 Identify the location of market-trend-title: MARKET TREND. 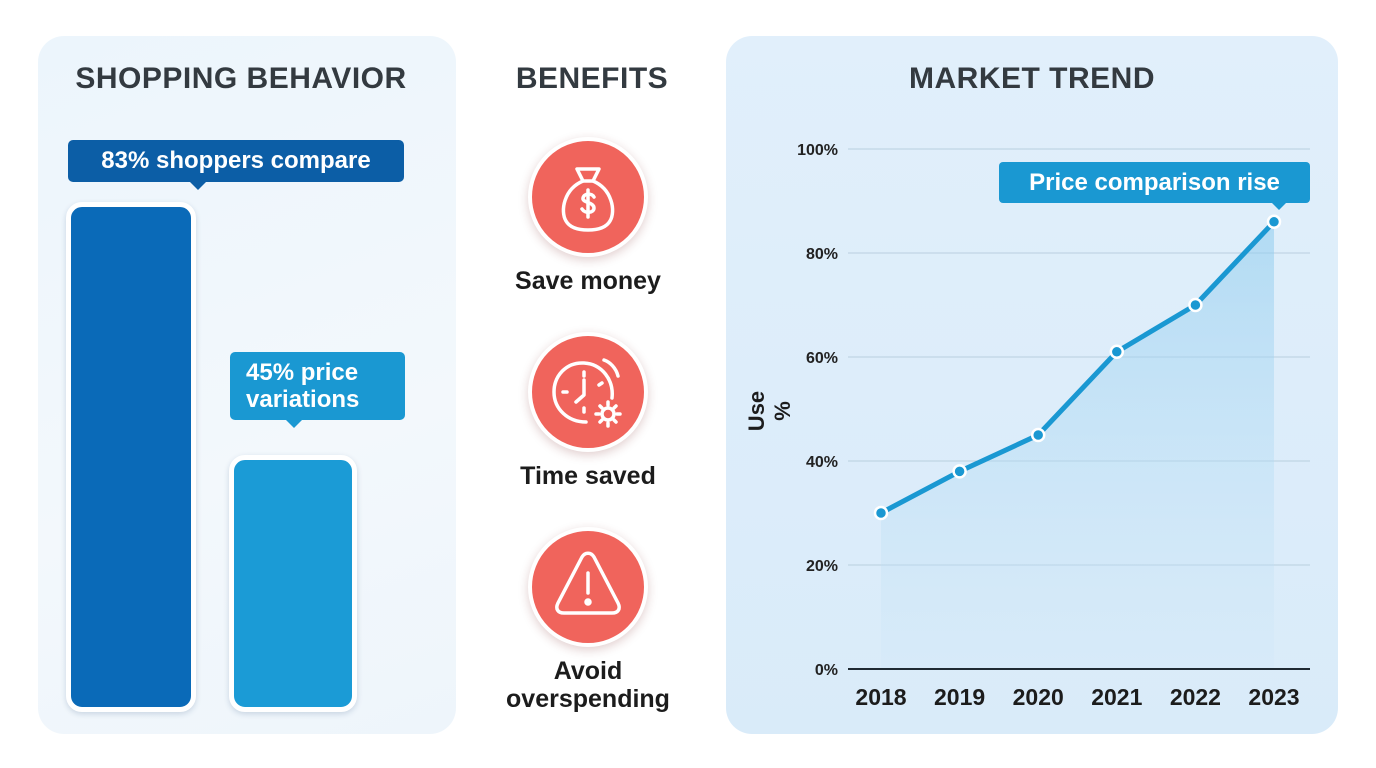
(1032, 78).